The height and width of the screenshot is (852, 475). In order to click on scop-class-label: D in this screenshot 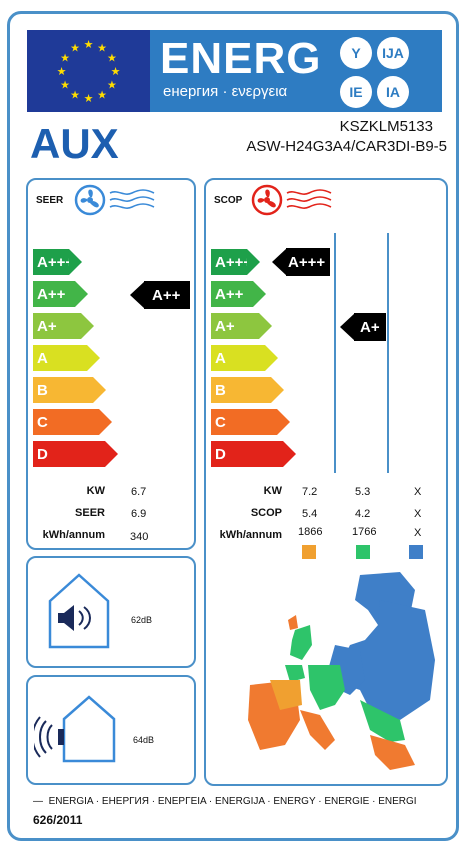, I will do `click(220, 454)`.